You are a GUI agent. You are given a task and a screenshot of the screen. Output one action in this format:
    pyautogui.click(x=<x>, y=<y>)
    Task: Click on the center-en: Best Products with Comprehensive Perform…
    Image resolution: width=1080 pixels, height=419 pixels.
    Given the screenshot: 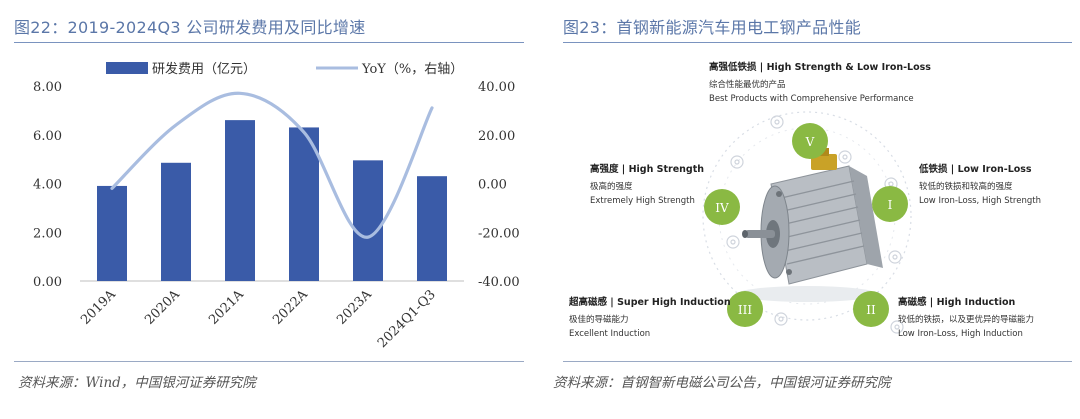 What is the action you would take?
    pyautogui.click(x=811, y=99)
    